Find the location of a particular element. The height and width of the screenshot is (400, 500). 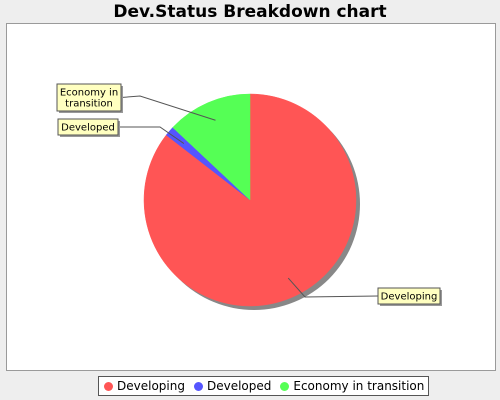

chart-title: Dev.Status Breakdown chart is located at coordinates (250, 12).